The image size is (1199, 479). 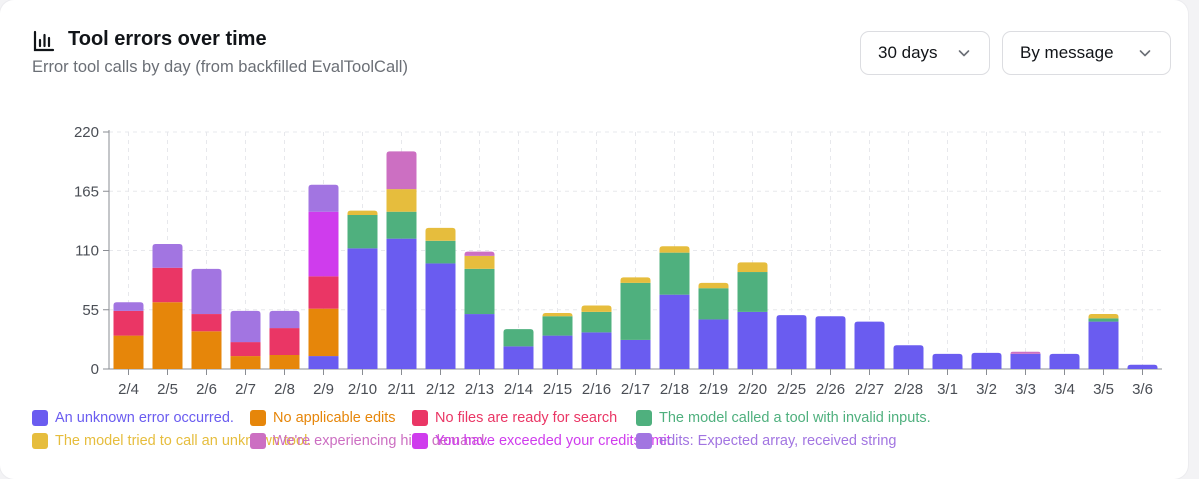 What do you see at coordinates (90, 310) in the screenshot?
I see `y-tick-label: 55` at bounding box center [90, 310].